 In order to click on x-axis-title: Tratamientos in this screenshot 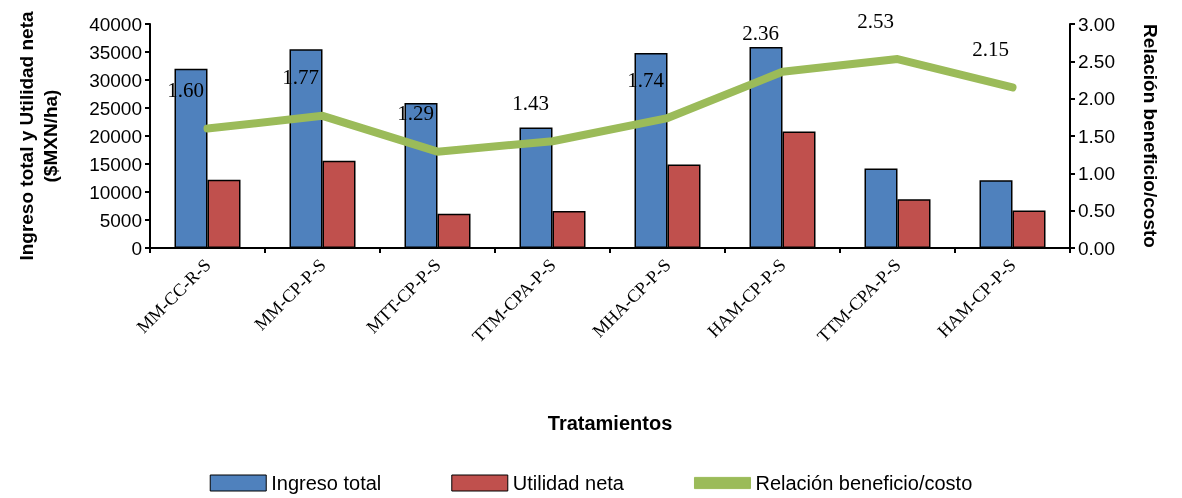, I will do `click(610, 423)`.